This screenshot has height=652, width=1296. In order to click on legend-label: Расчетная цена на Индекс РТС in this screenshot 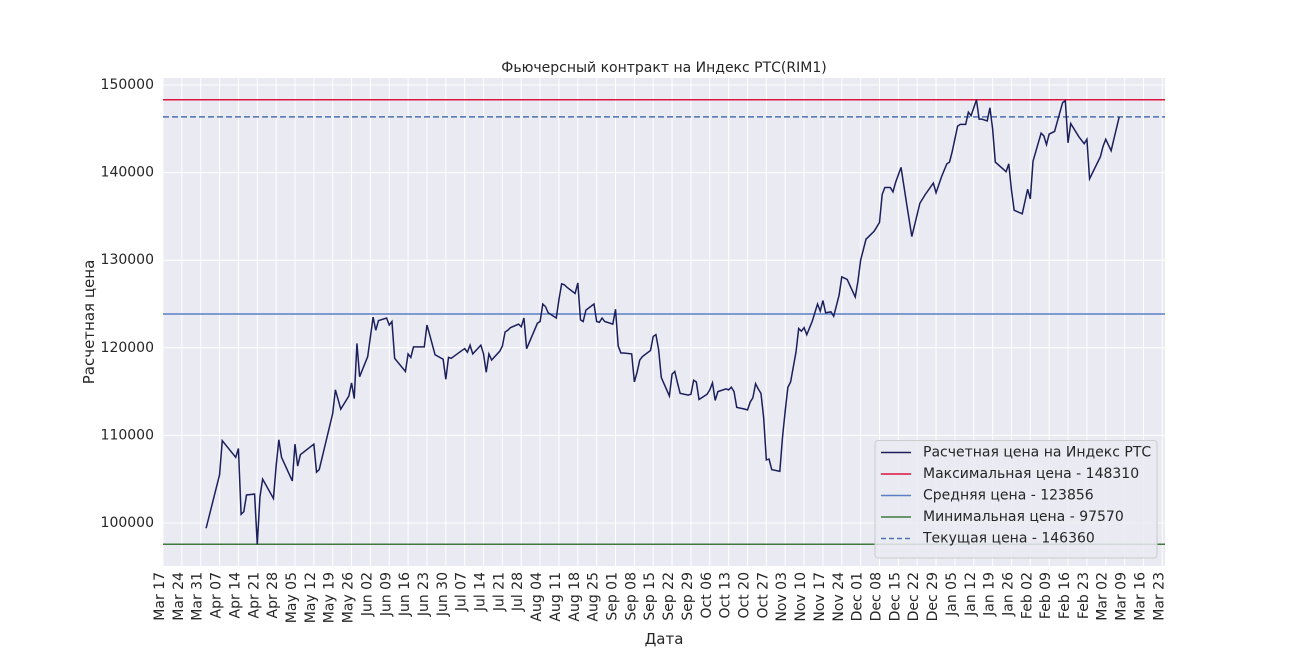, I will do `click(1037, 453)`.